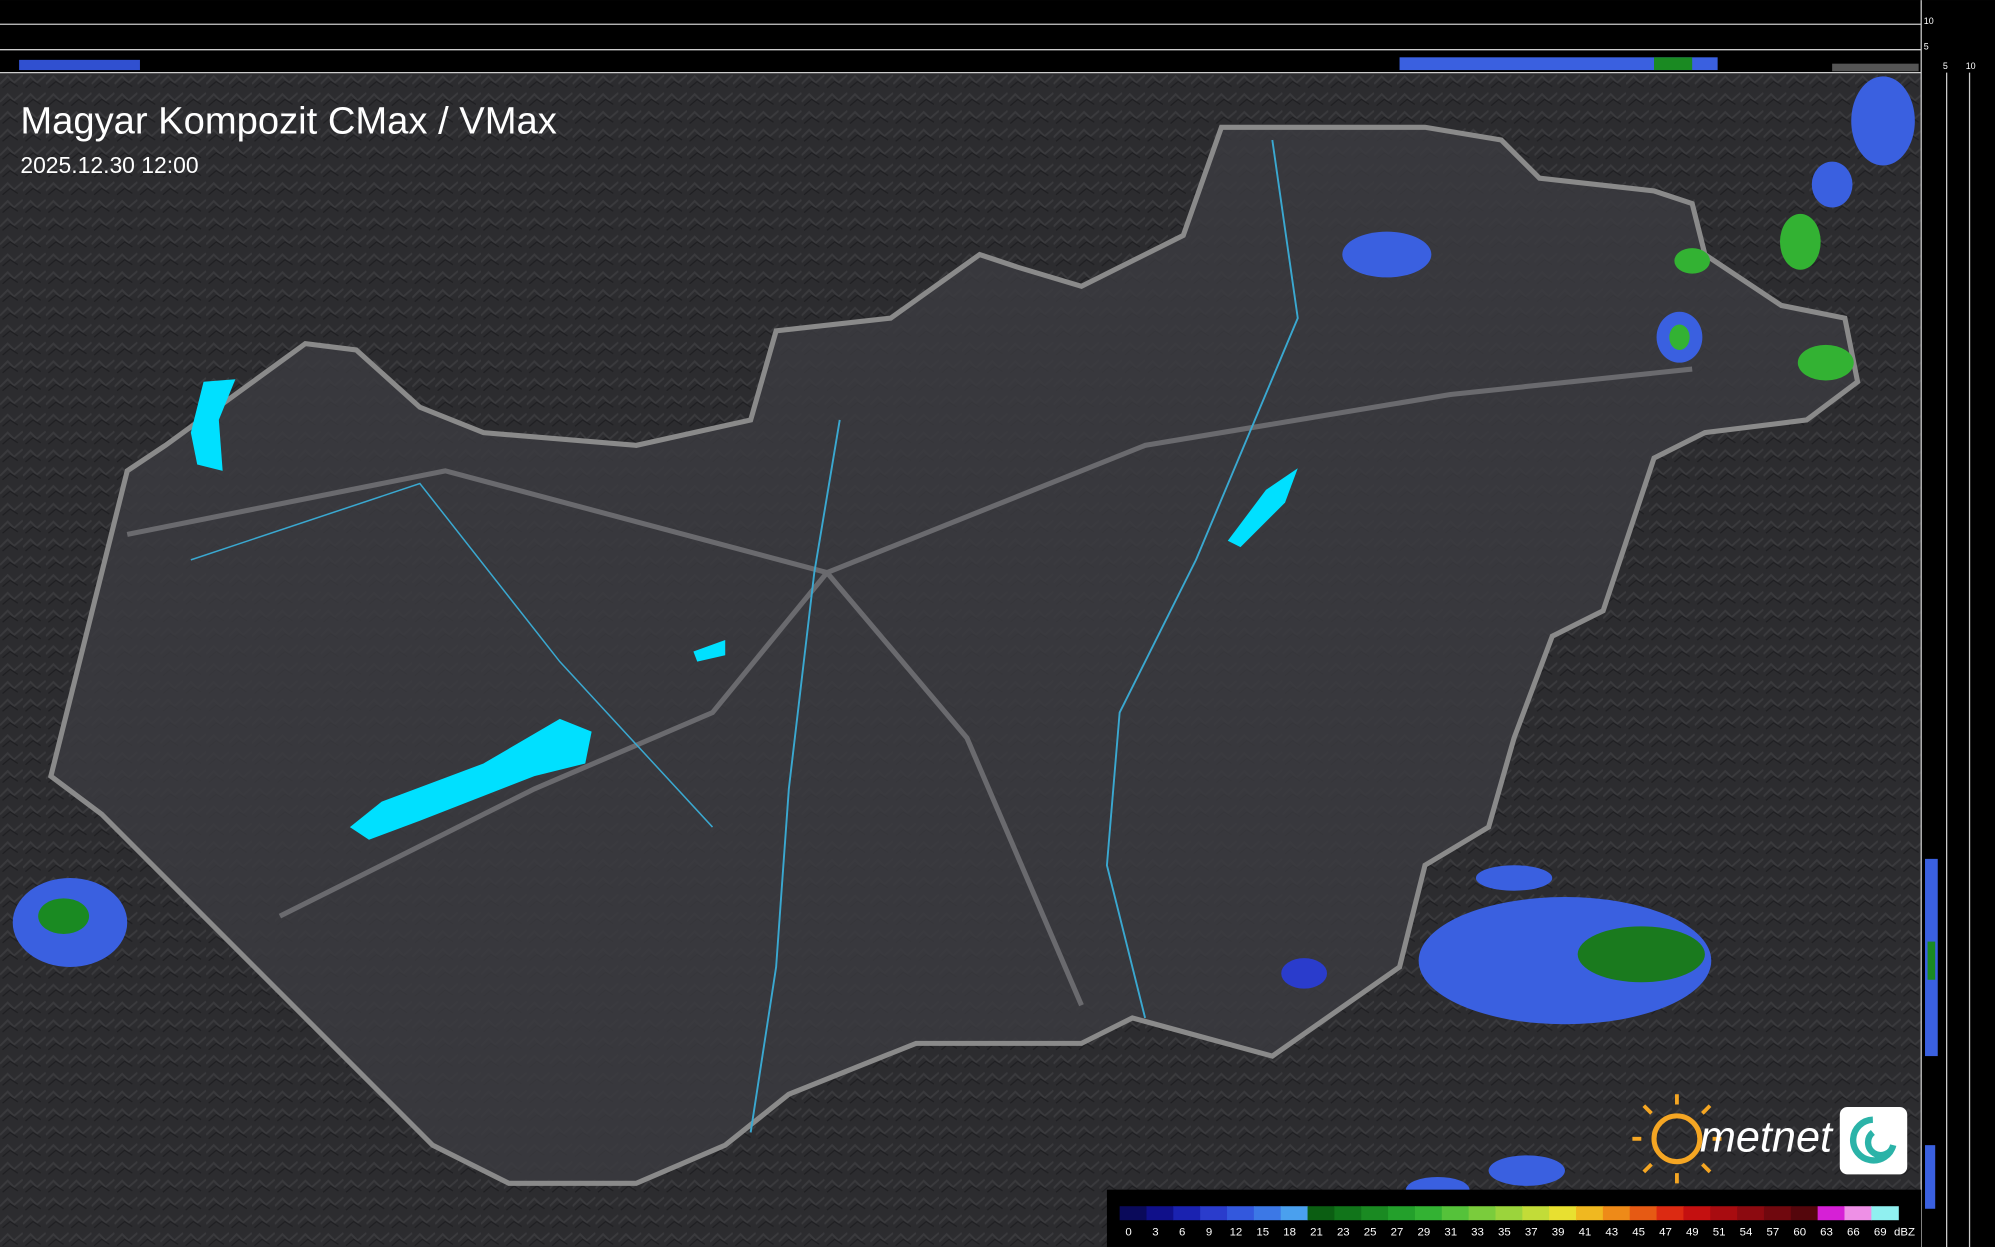  Describe the element at coordinates (1477, 1232) in the screenshot. I see `legend-label: 33` at that location.